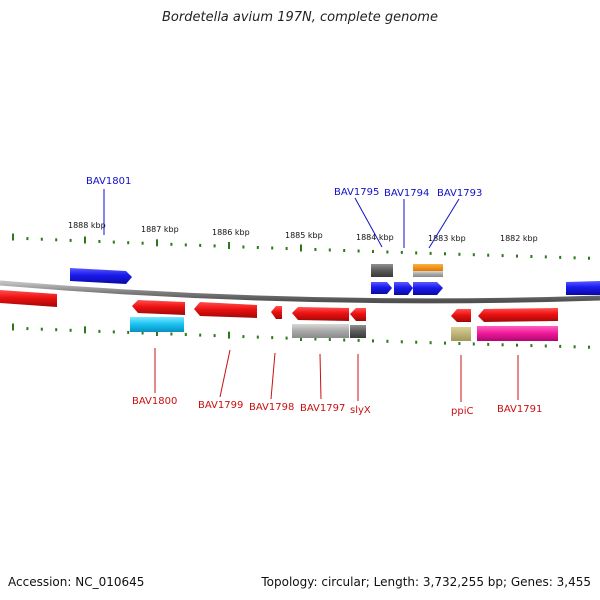  I want to click on forward-strand-genes, so click(335, 279).